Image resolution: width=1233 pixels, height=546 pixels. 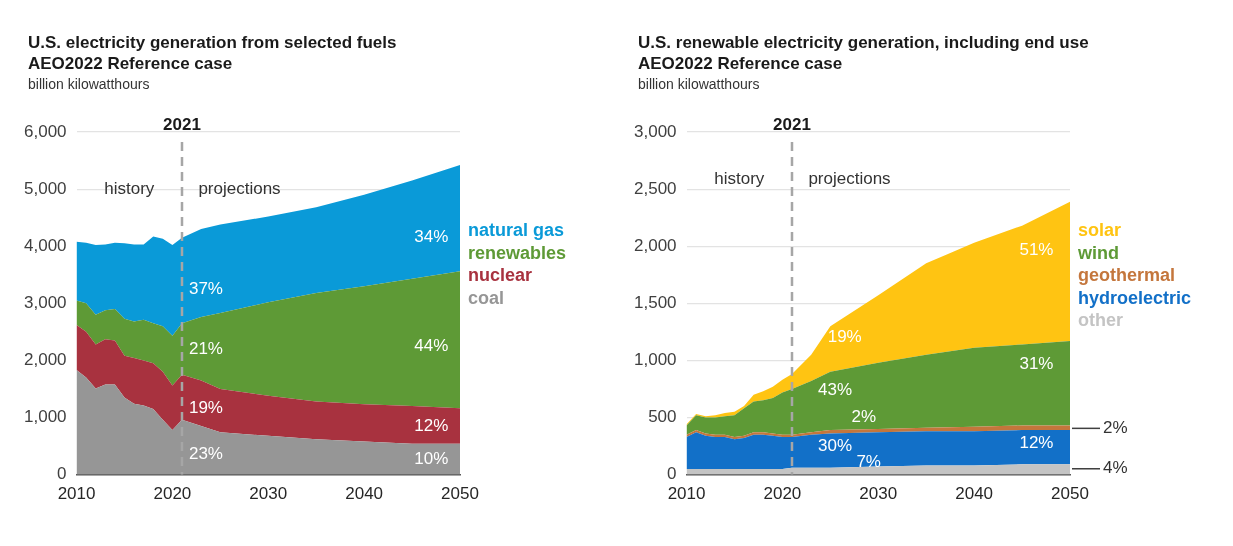 I want to click on y-tick-label: 6,000, so click(x=45, y=131).